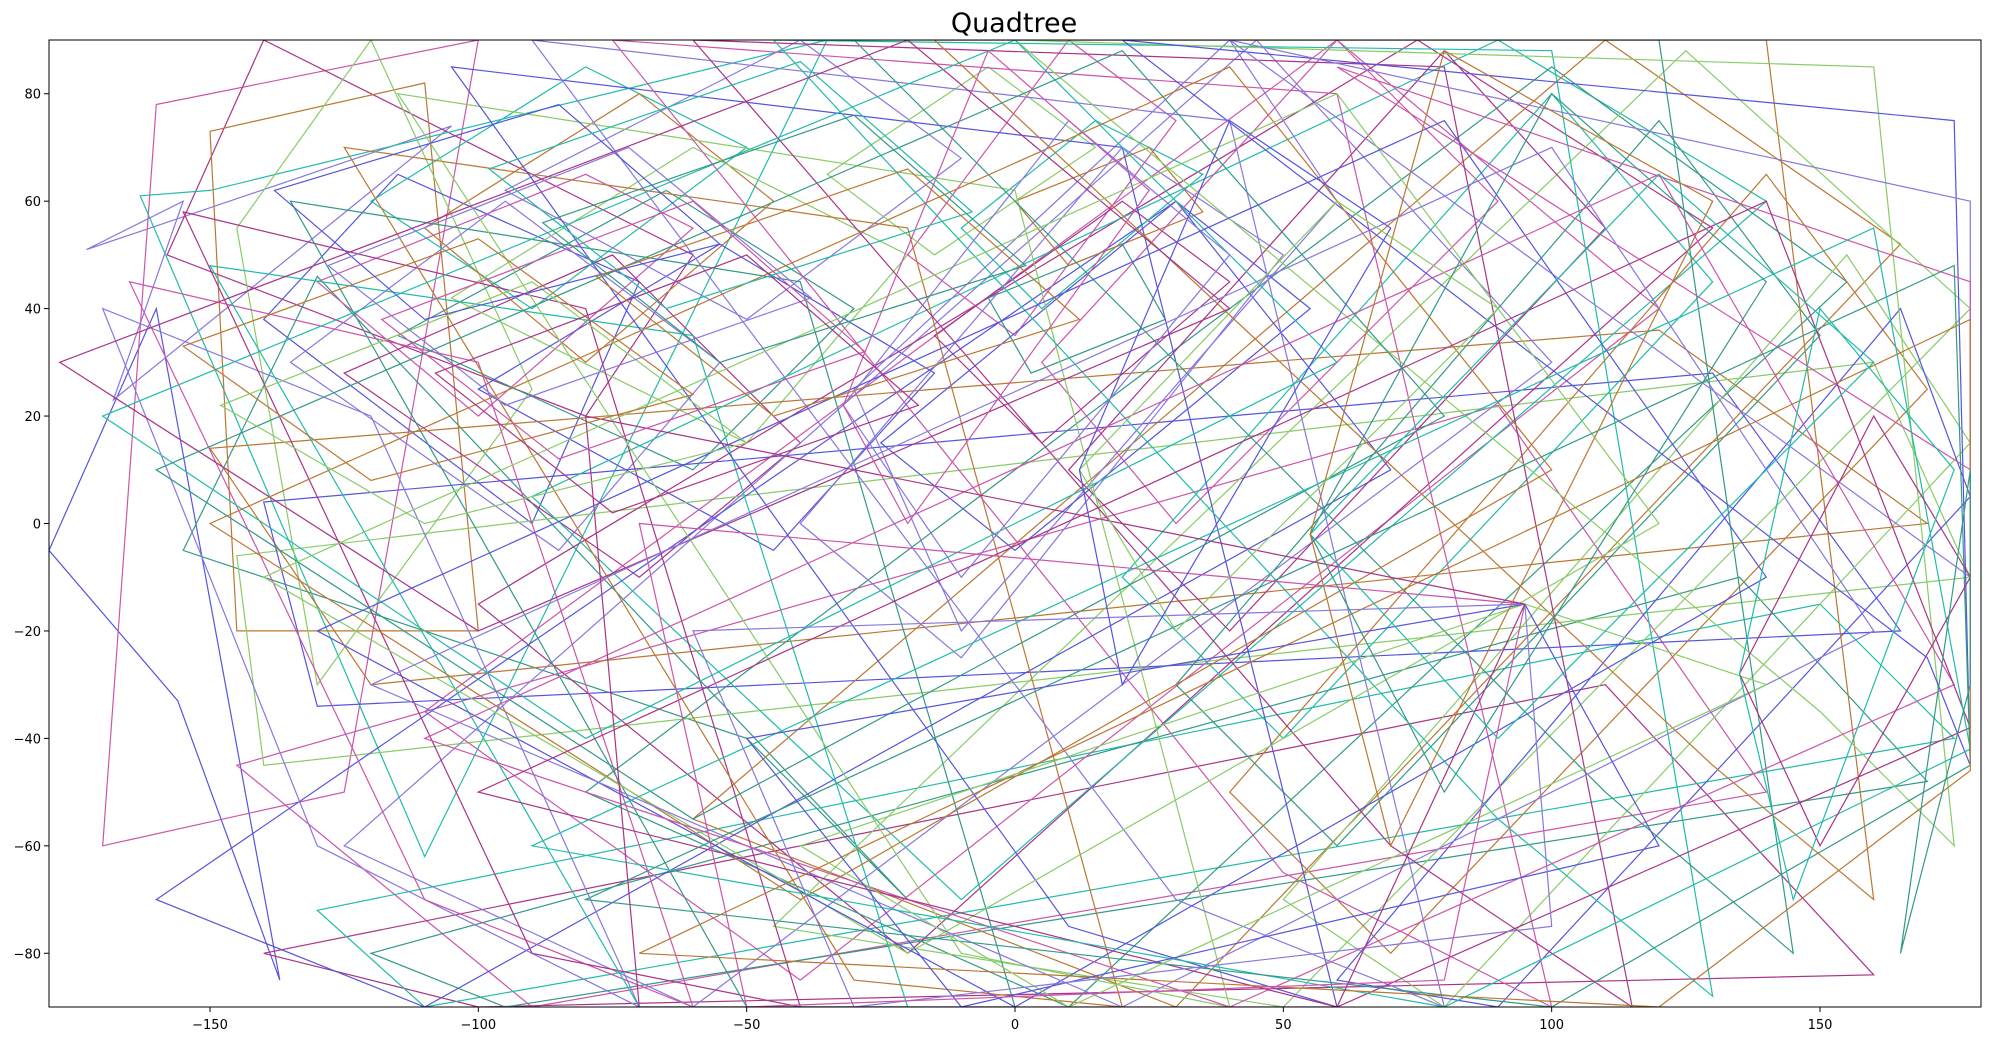 This screenshot has width=1990, height=1039. I want to click on x-tick-label: −150, so click(210, 1025).